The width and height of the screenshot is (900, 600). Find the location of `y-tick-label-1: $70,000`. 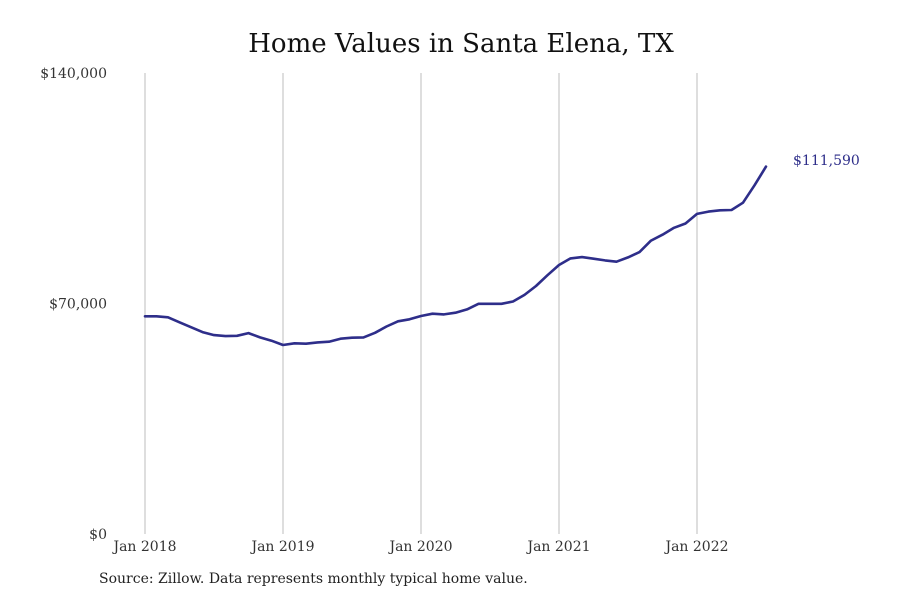

y-tick-label-1: $70,000 is located at coordinates (78, 305).